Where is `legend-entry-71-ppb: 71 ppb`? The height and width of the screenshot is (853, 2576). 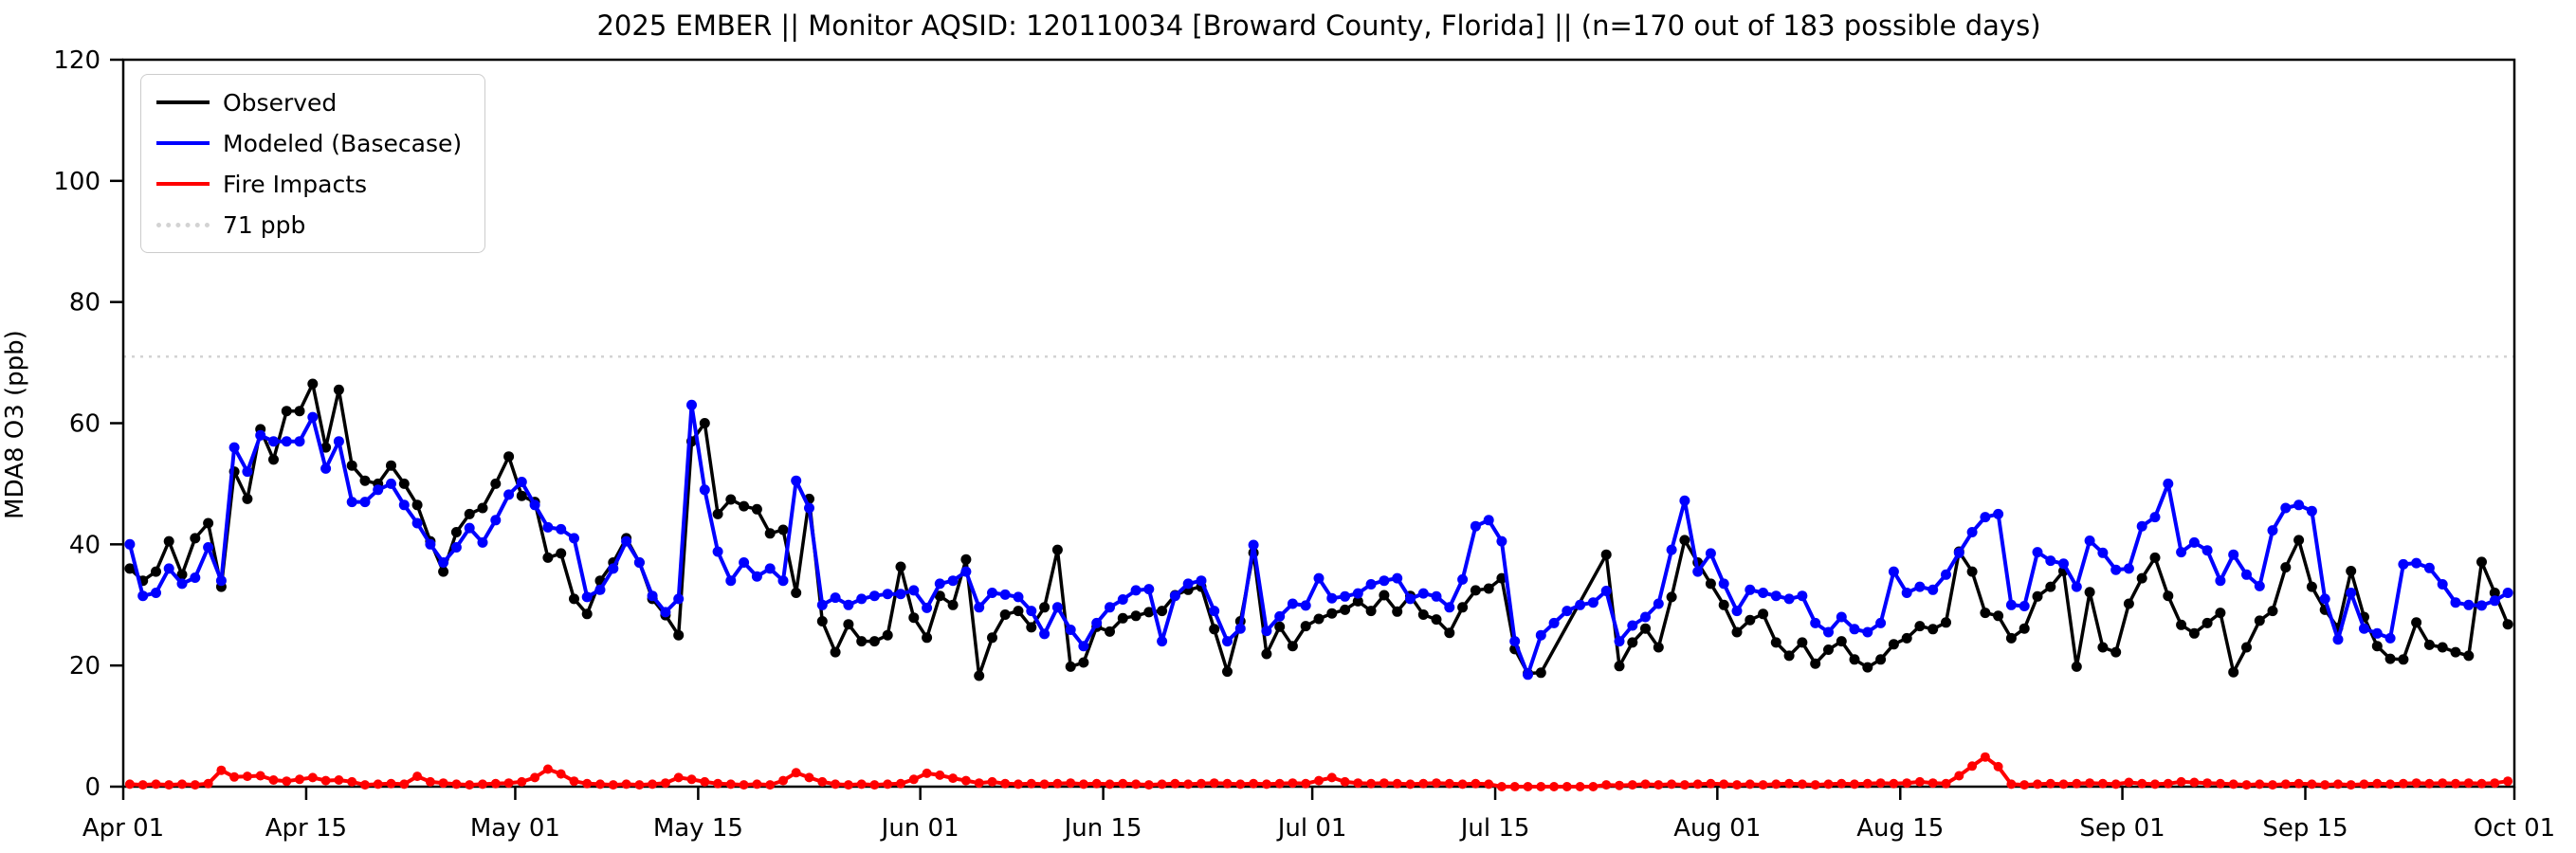 legend-entry-71-ppb: 71 ppb is located at coordinates (309, 224).